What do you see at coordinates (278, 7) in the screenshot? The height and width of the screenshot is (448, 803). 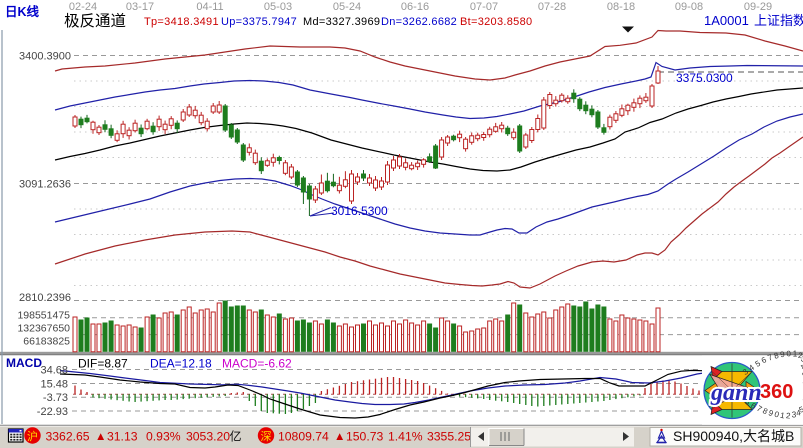 I see `svg-text: 05-03` at bounding box center [278, 7].